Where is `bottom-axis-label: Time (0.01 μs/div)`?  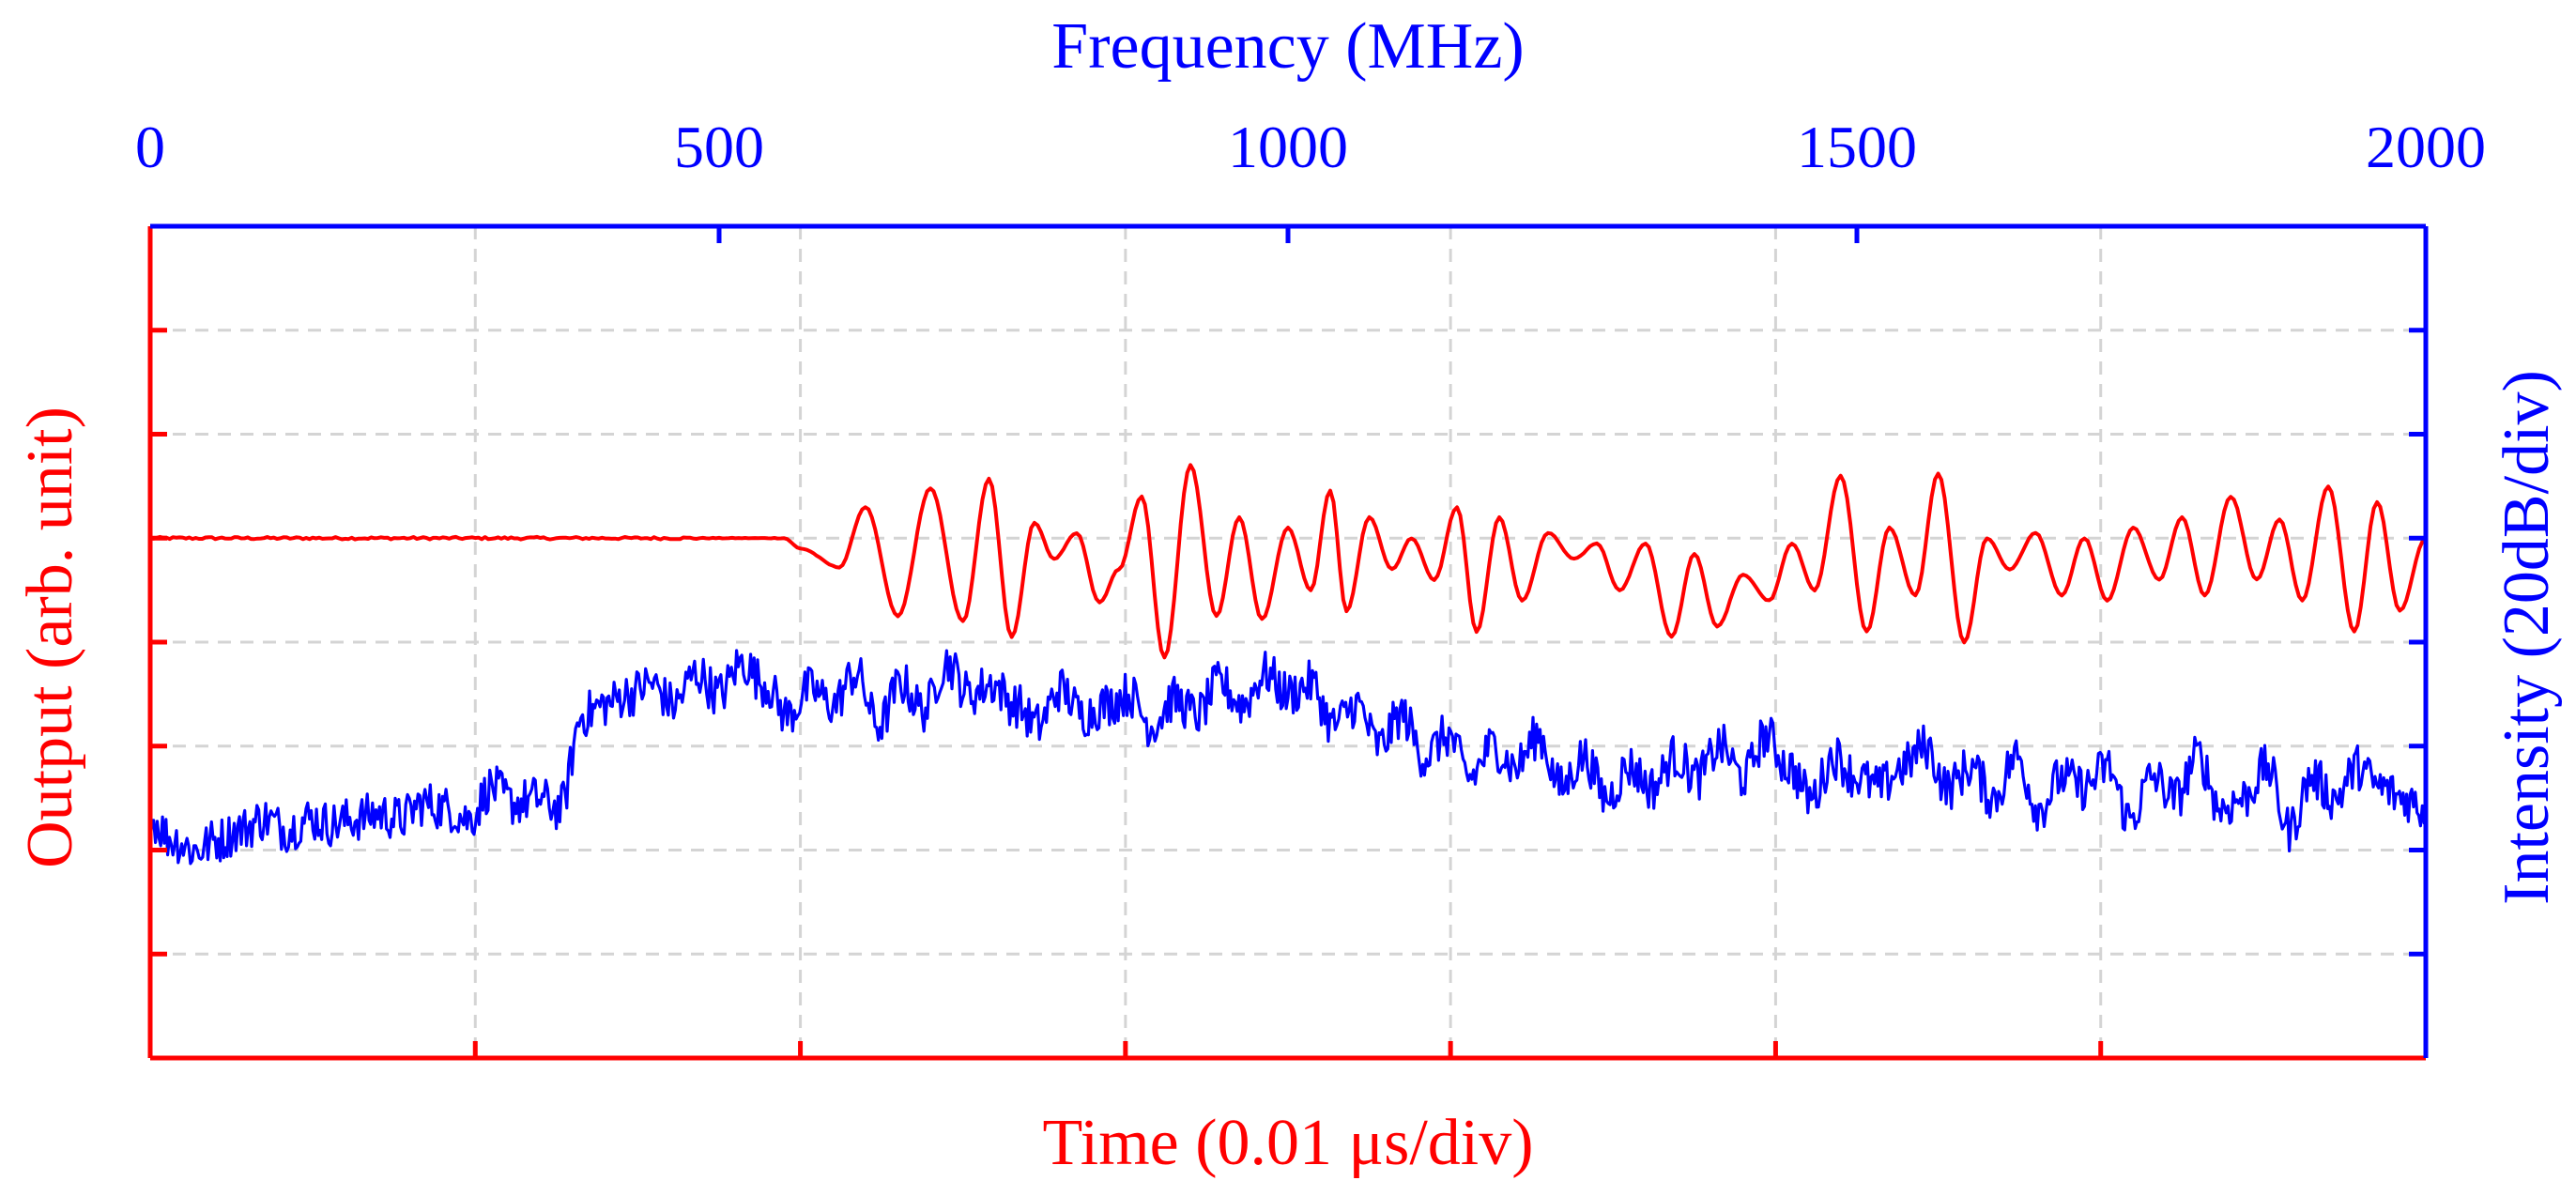
bottom-axis-label: Time (0.01 μs/div) is located at coordinates (1288, 1143).